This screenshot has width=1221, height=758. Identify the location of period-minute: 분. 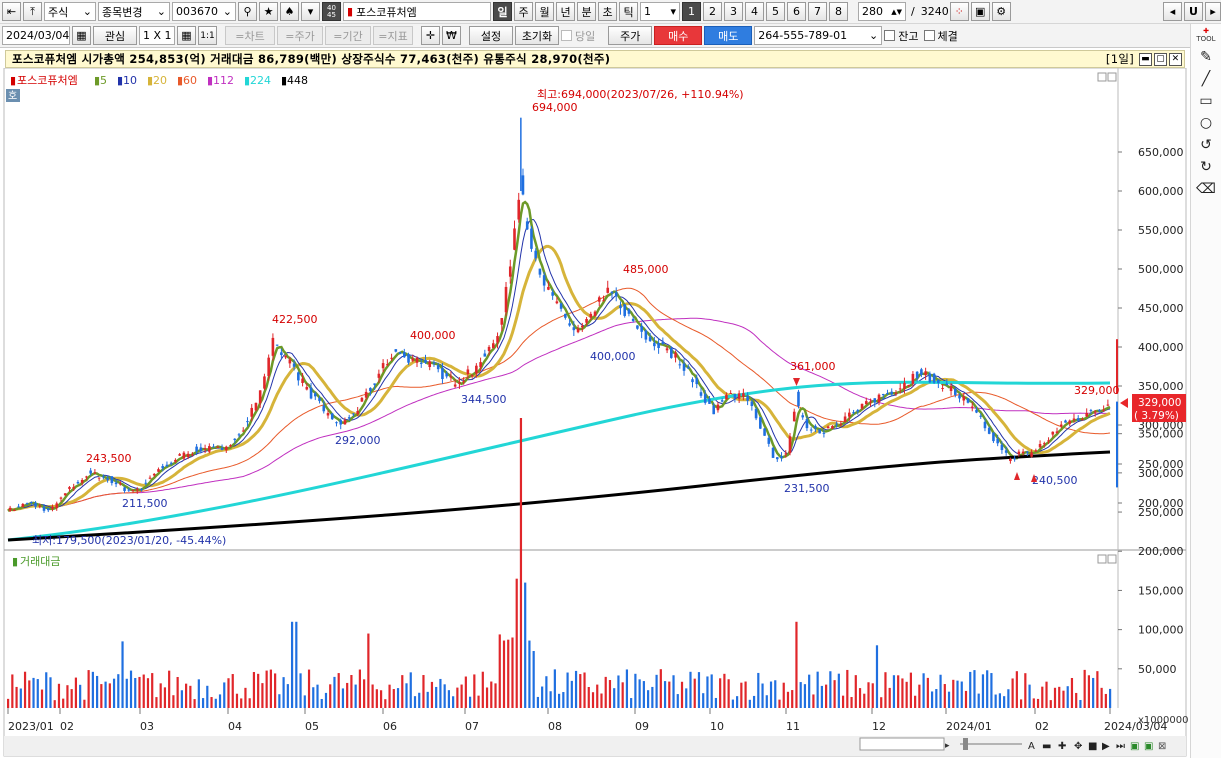
(586, 11).